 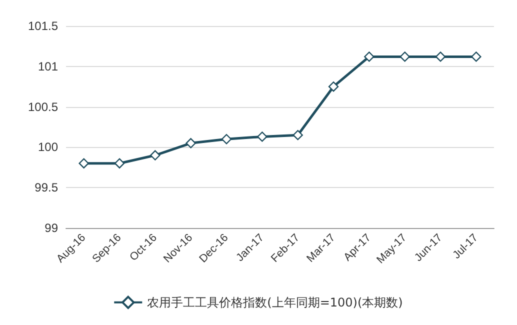 I want to click on y-tick-label: 101, so click(x=48, y=66).